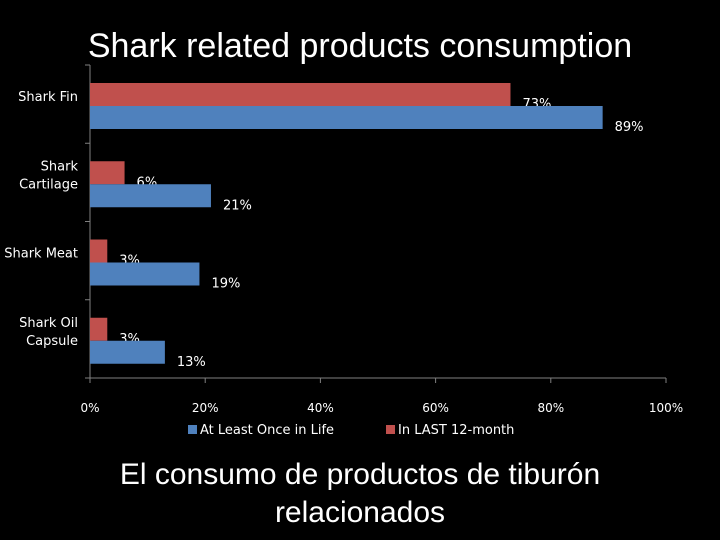 This screenshot has height=540, width=720. I want to click on bar-in-last-12-month-shark-fin, so click(300, 94).